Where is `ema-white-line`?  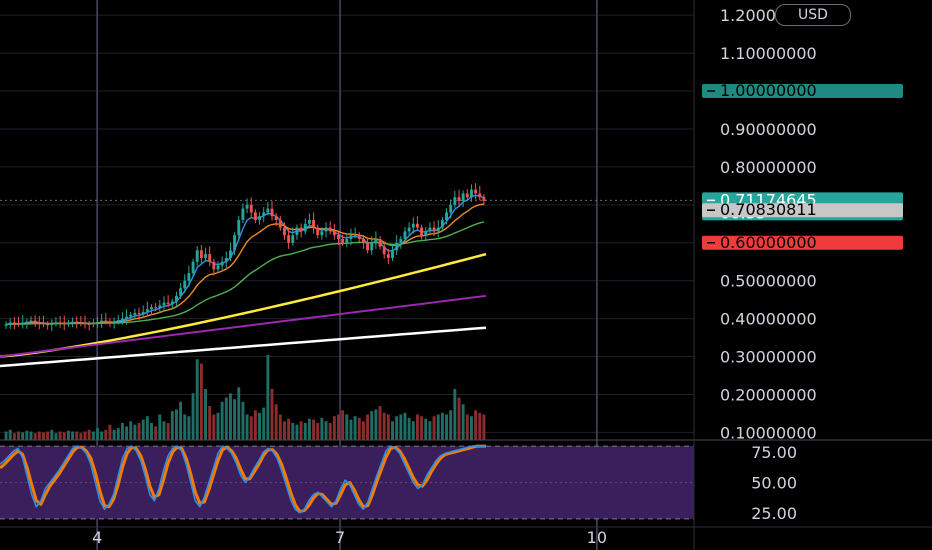 ema-white-line is located at coordinates (243, 347).